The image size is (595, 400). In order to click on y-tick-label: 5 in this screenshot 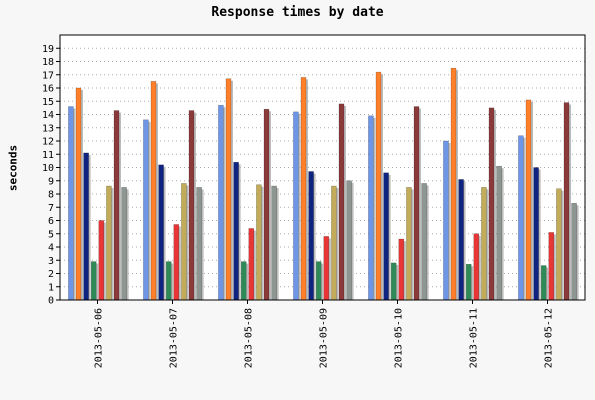, I will do `click(51, 234)`.